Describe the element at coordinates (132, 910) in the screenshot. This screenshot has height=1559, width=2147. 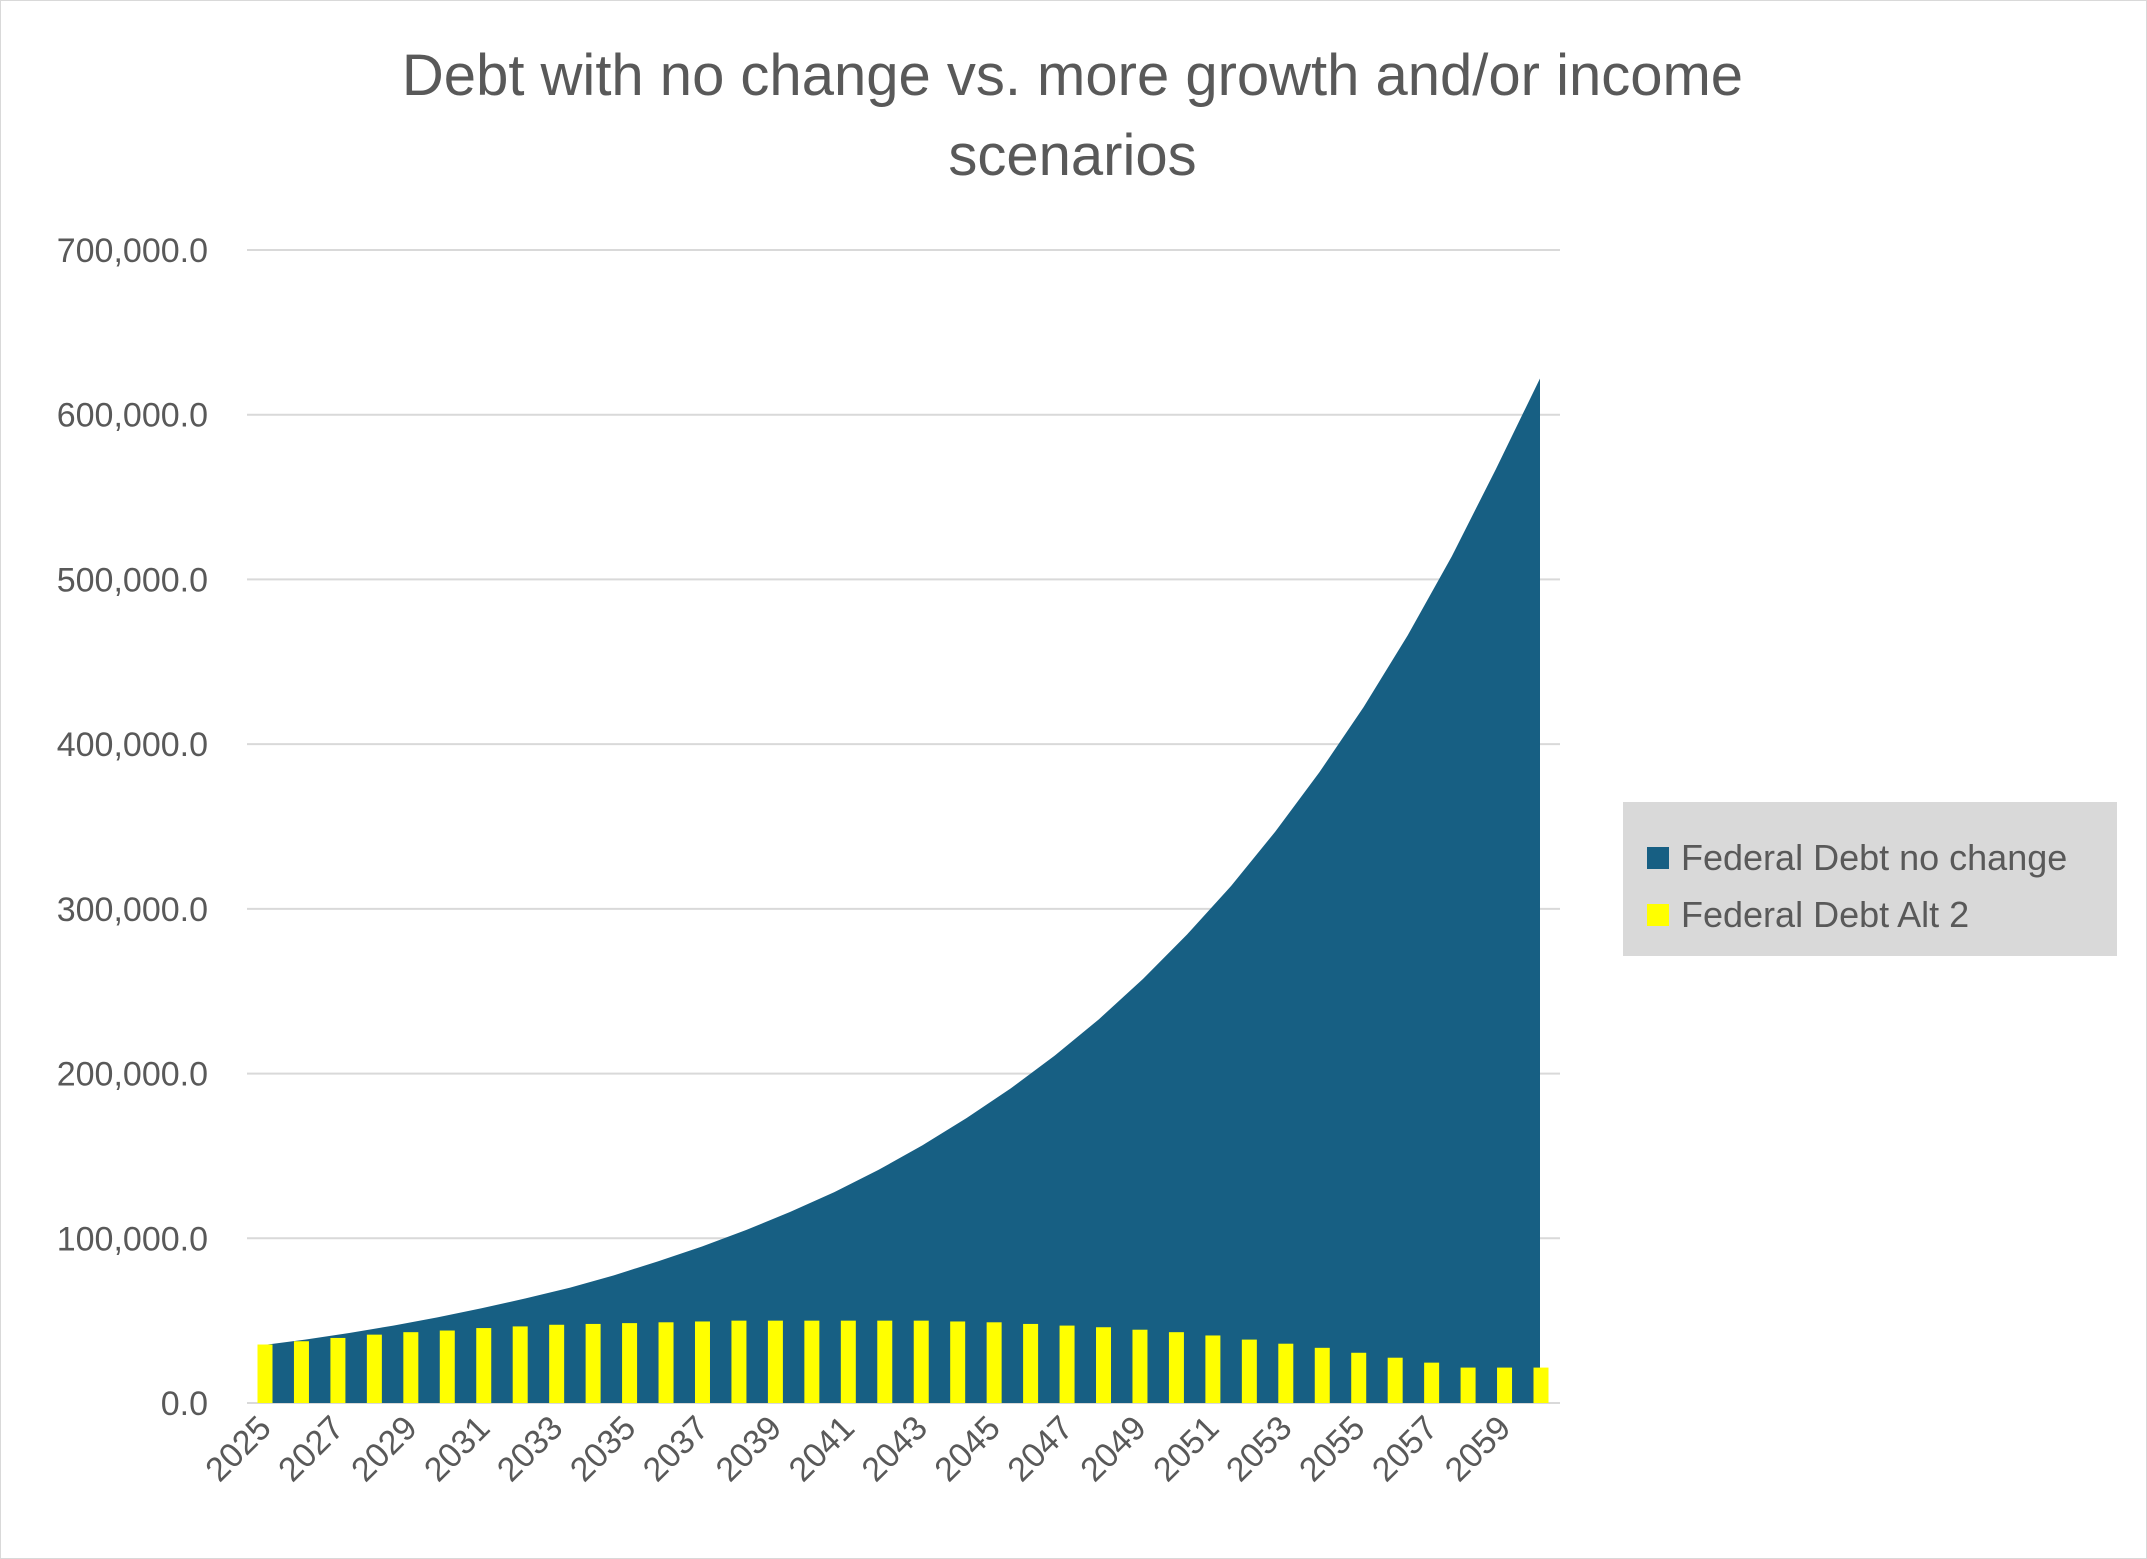
I see `y-tick-label: 300,000.0` at that location.